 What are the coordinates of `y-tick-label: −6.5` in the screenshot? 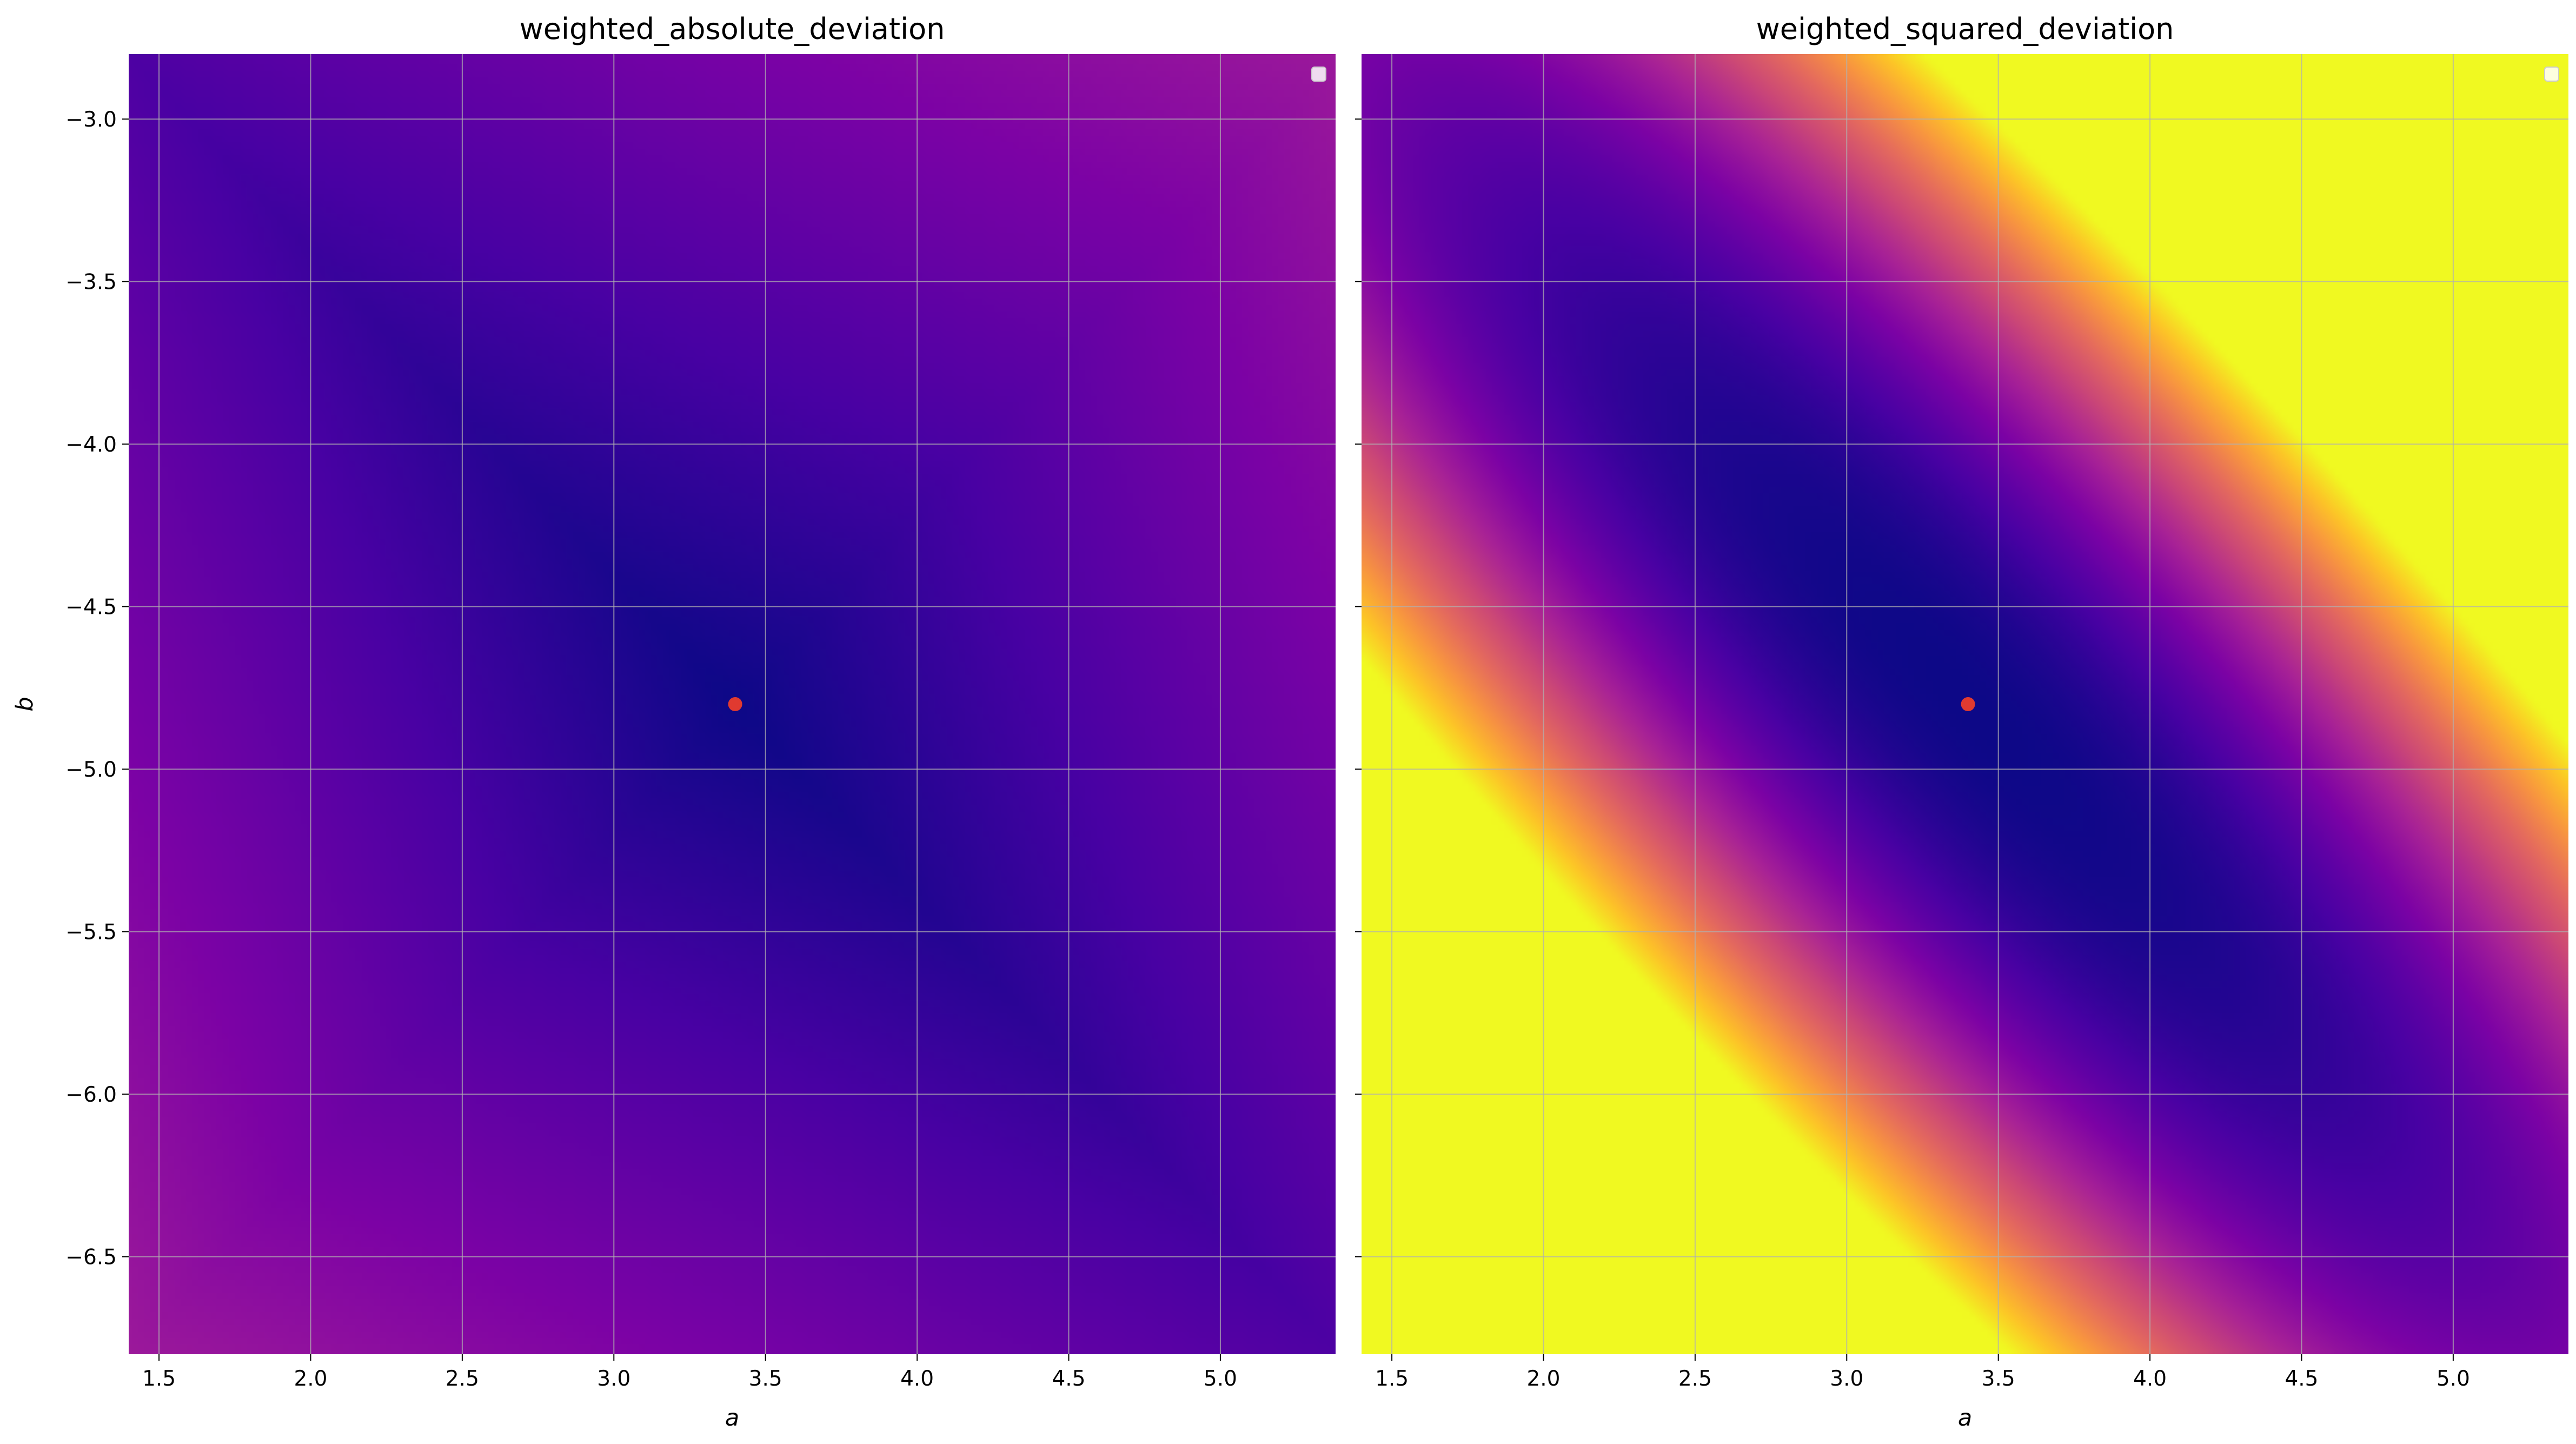 It's located at (91, 1258).